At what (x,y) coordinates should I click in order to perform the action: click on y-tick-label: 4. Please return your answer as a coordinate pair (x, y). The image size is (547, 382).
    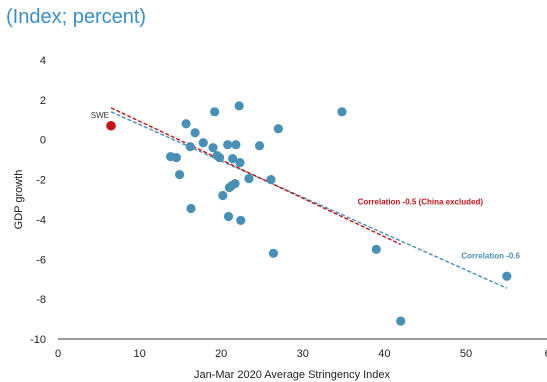
    Looking at the image, I should click on (43, 61).